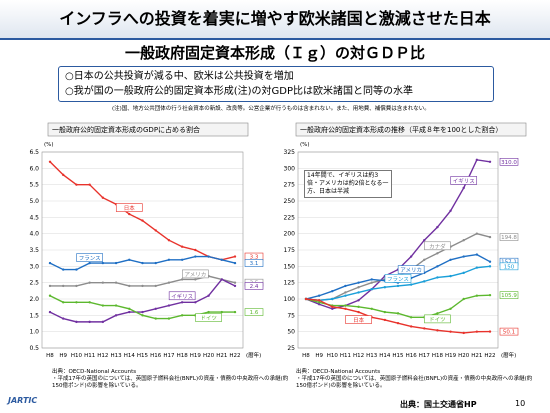  Describe the element at coordinates (319, 356) in the screenshot. I see `x-tick-label: H9` at that location.